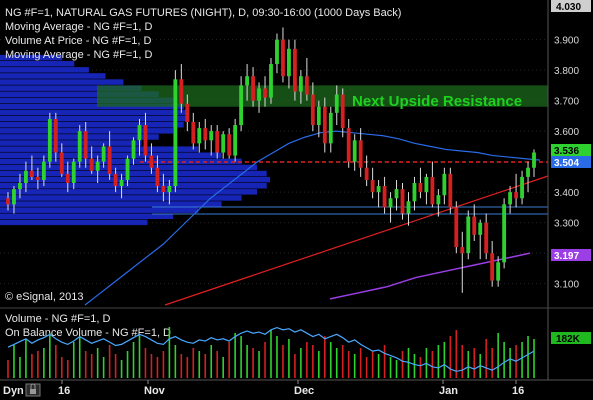 The image size is (593, 400). What do you see at coordinates (571, 162) in the screenshot?
I see `ma-price-tag: 3.504` at bounding box center [571, 162].